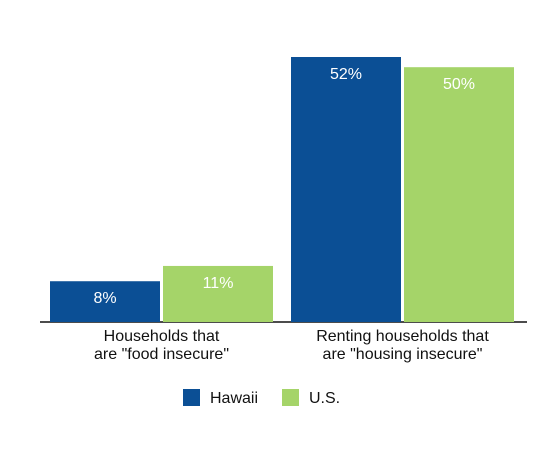  What do you see at coordinates (161, 345) in the screenshot?
I see `x-tick-label: Households that are "food insecure"` at bounding box center [161, 345].